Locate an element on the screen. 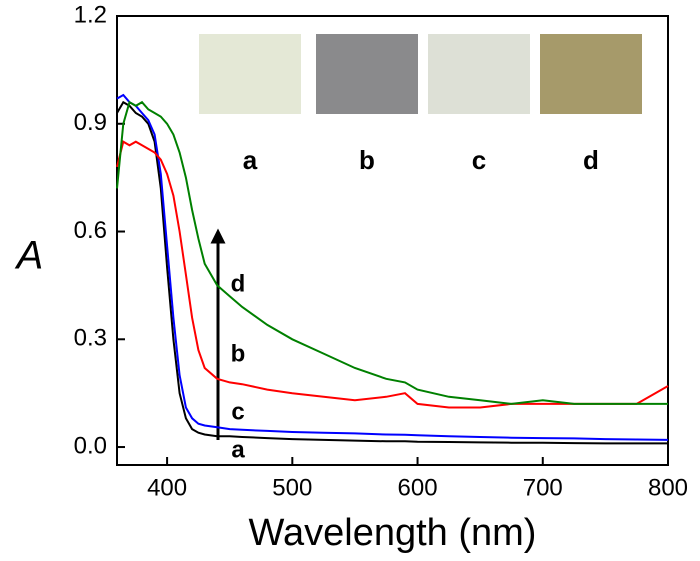 The image size is (700, 561). inset-label: c is located at coordinates (479, 160).